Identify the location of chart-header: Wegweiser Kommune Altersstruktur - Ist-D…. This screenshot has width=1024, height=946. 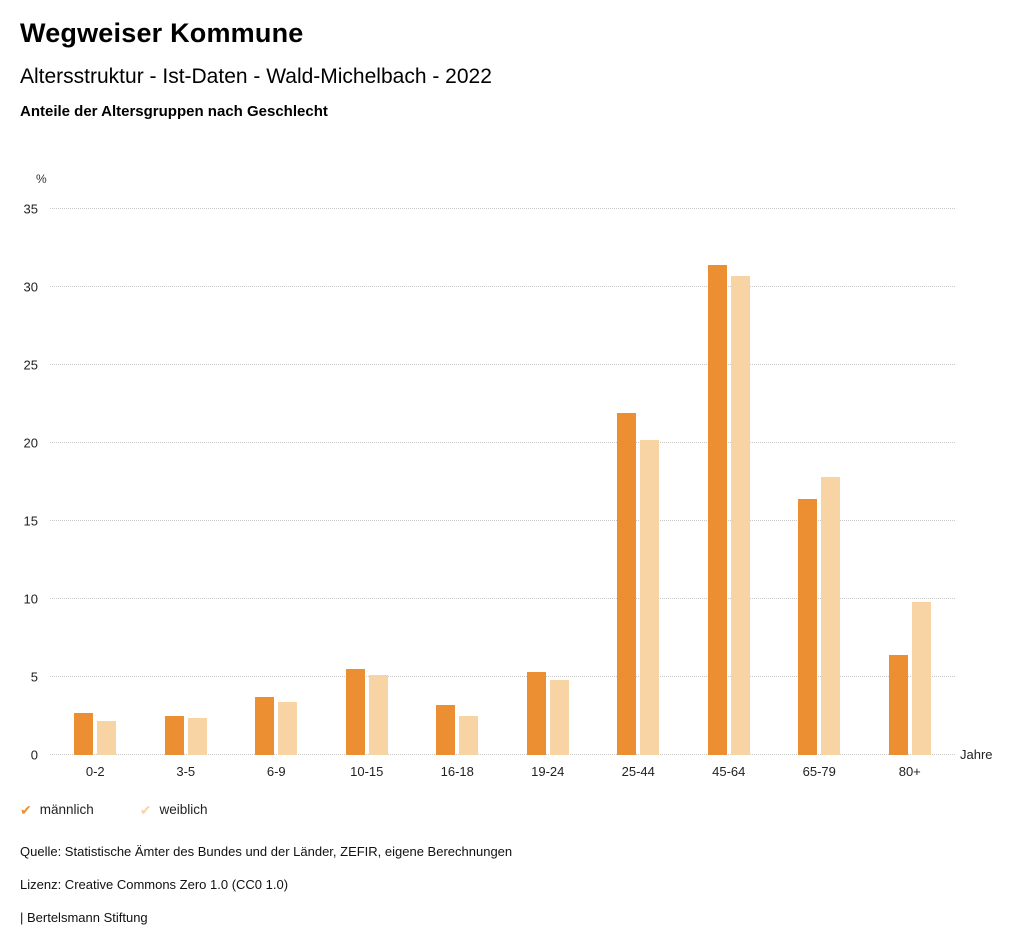
(512, 69).